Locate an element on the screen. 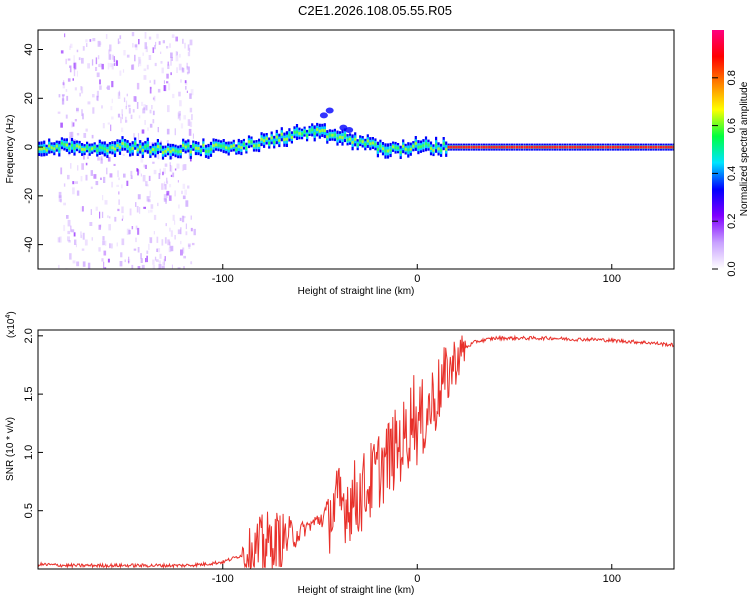 The image size is (750, 600). spectrogram-y-ticks: -40 -20 0 20 40 is located at coordinates (33, 148).